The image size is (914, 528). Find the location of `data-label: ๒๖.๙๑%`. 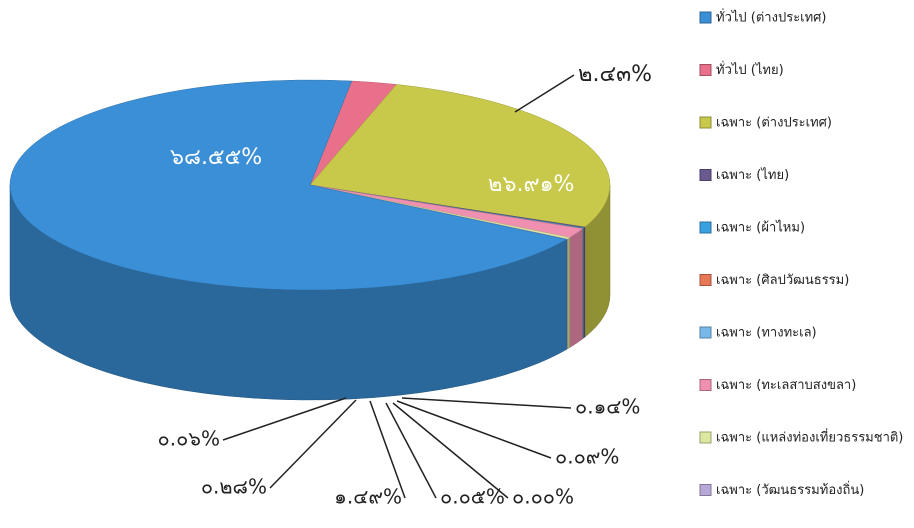

data-label: ๒๖.๙๑% is located at coordinates (531, 184).